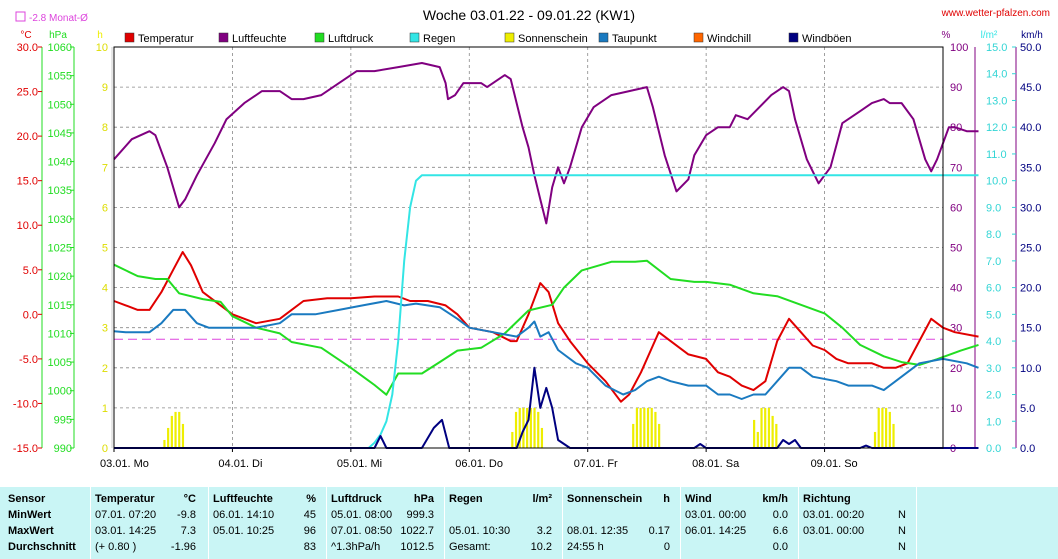 The width and height of the screenshot is (1058, 559). Describe the element at coordinates (834, 464) in the screenshot. I see `x-tick-label: 09.01. So` at that location.